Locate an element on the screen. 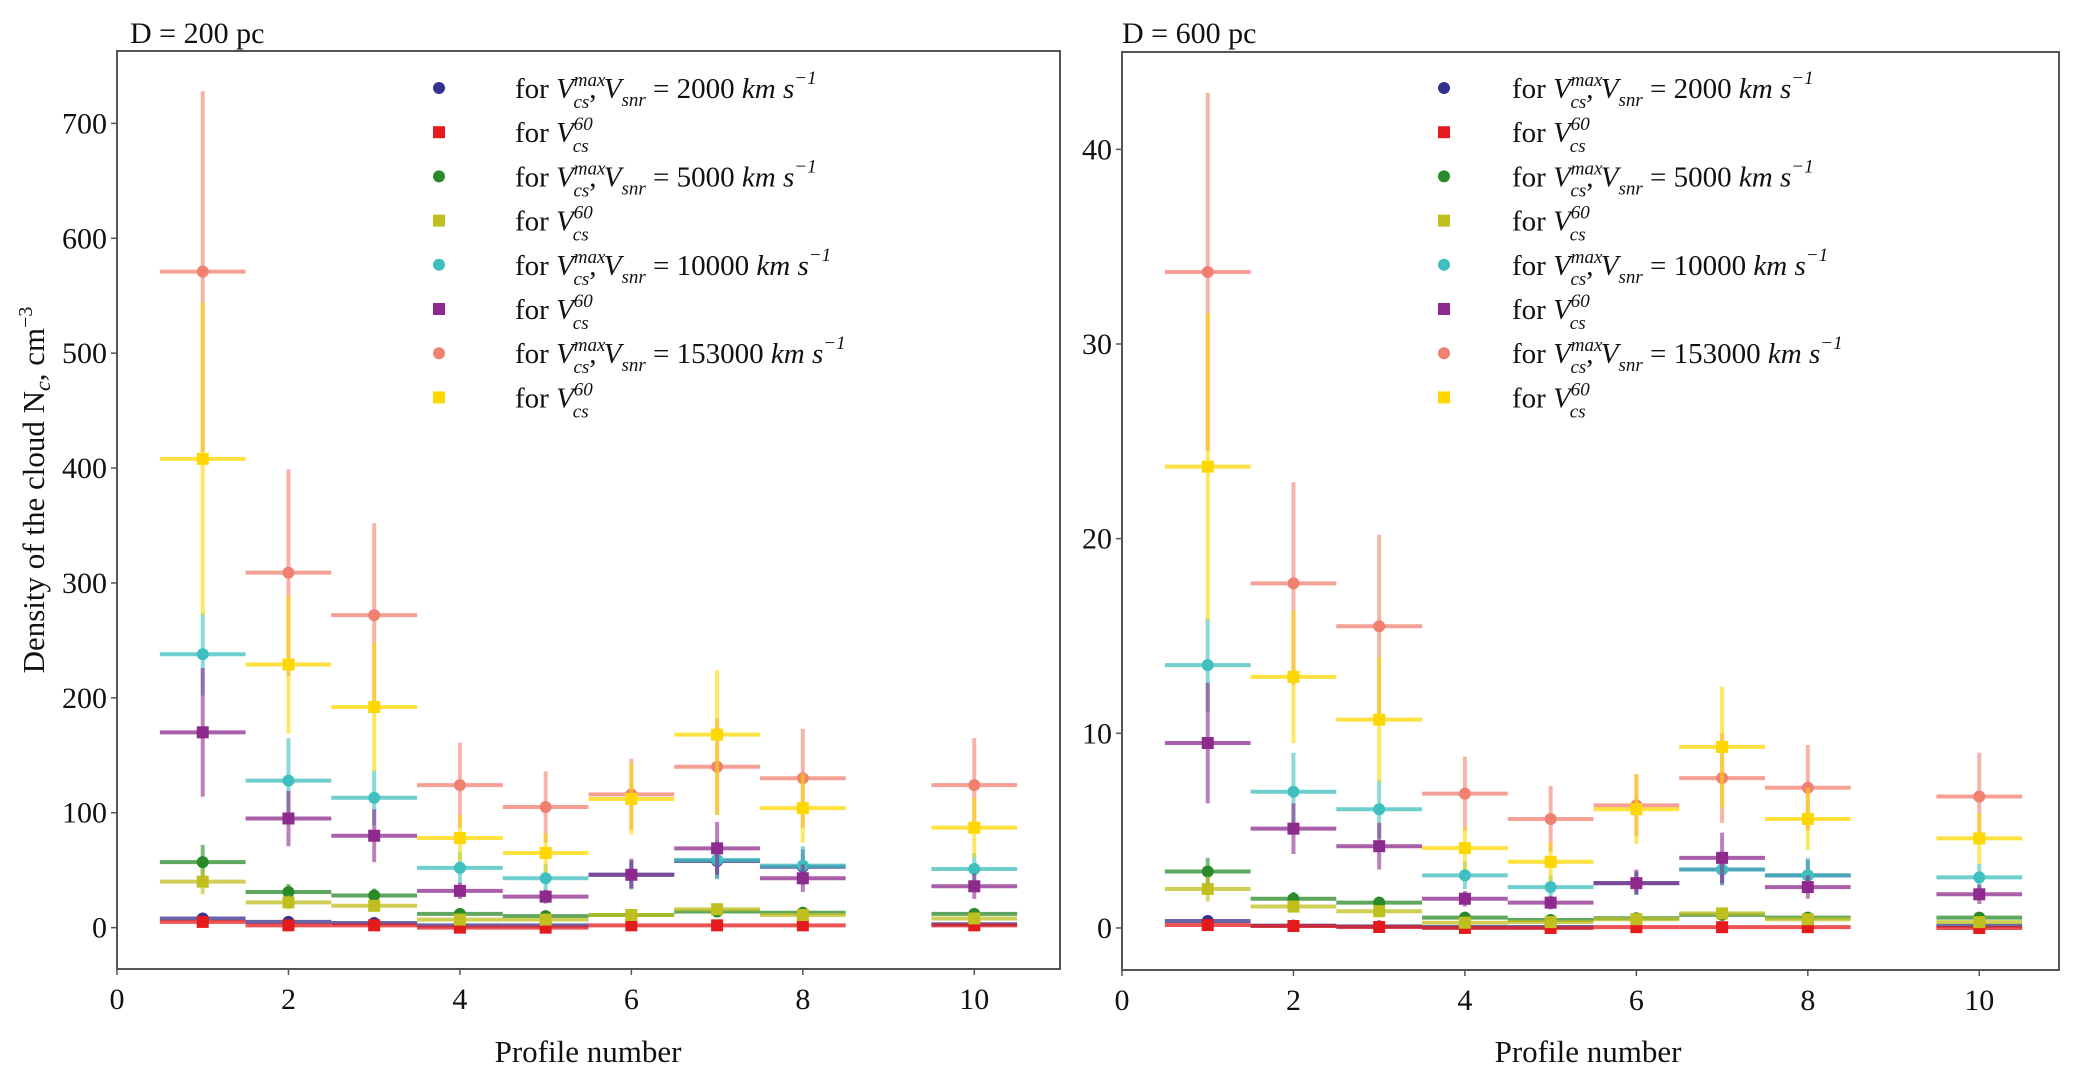 This screenshot has width=2091, height=1079. y-tick-label: 200 is located at coordinates (84, 698).